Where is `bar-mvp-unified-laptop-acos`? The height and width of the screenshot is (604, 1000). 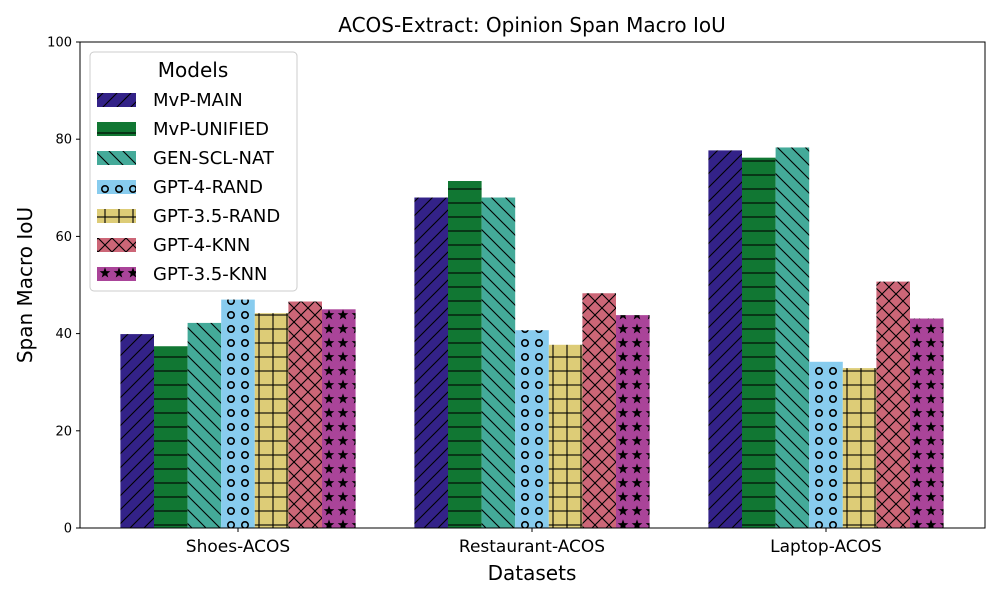
bar-mvp-unified-laptop-acos is located at coordinates (759, 343).